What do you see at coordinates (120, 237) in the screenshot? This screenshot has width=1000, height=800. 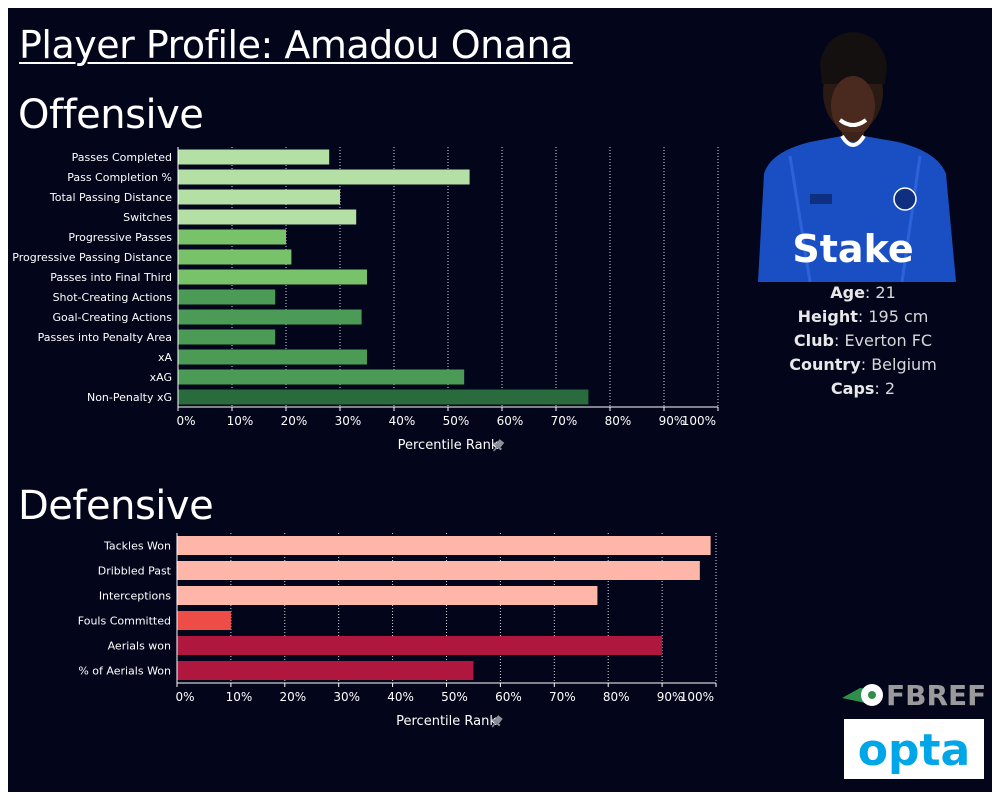 I see `category-label: Progressive Passes` at bounding box center [120, 237].